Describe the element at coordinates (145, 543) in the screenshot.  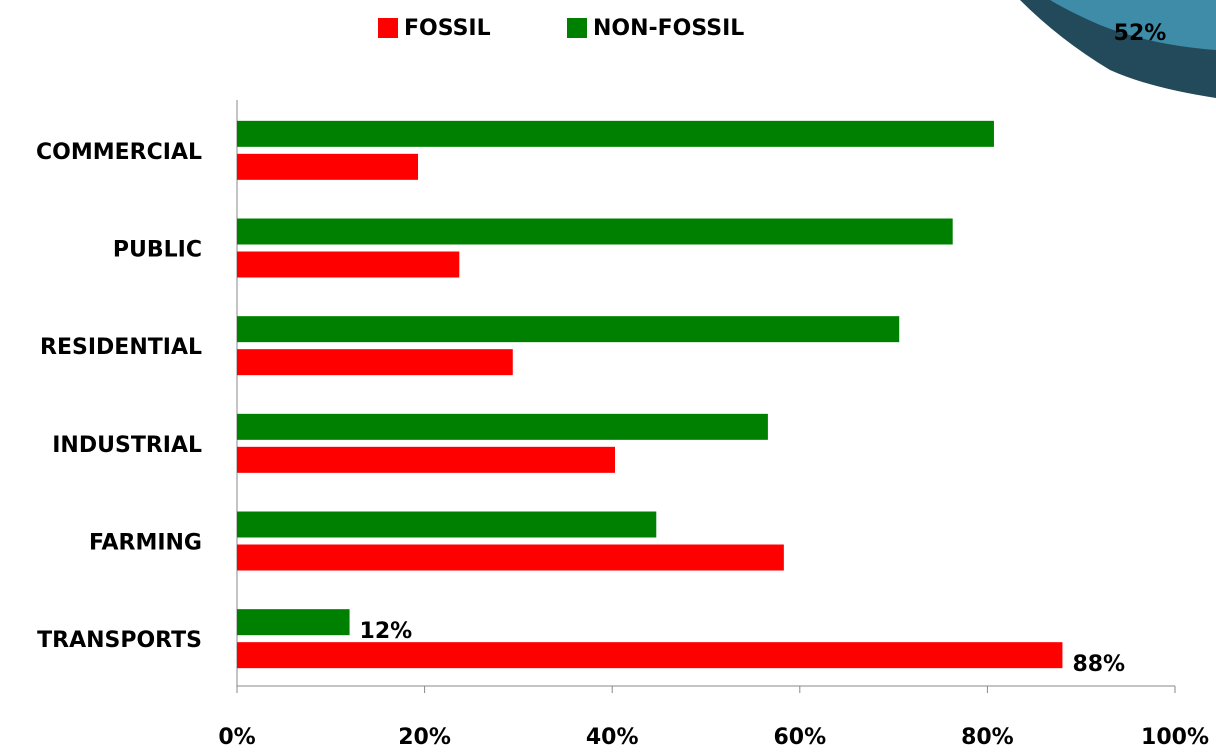
I see `y-tick-label: FARMING` at that location.